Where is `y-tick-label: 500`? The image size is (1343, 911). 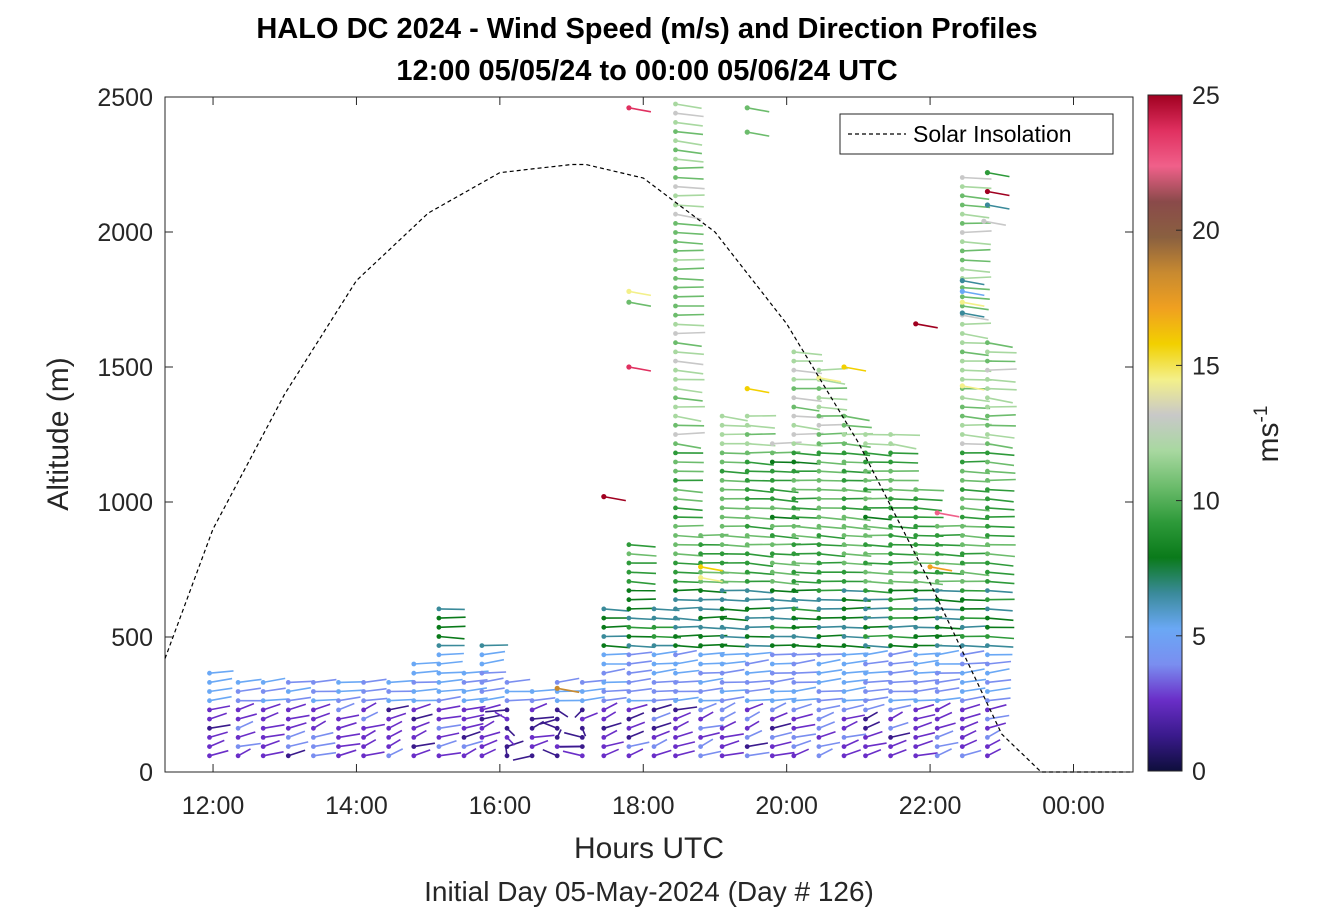
y-tick-label: 500 is located at coordinates (132, 638).